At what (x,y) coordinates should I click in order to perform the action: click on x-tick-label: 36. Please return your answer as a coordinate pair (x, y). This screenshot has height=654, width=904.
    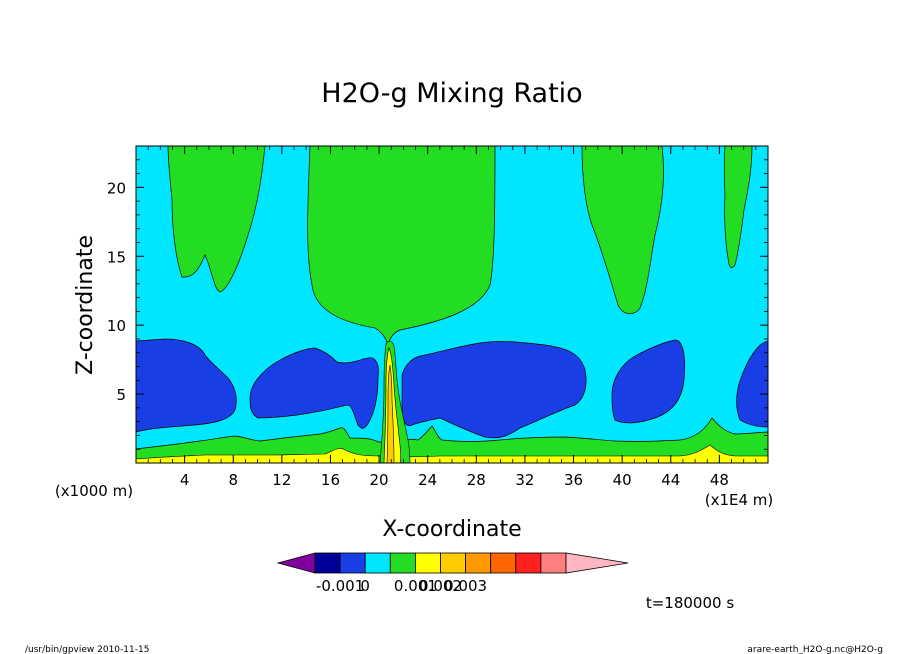
    Looking at the image, I should click on (573, 480).